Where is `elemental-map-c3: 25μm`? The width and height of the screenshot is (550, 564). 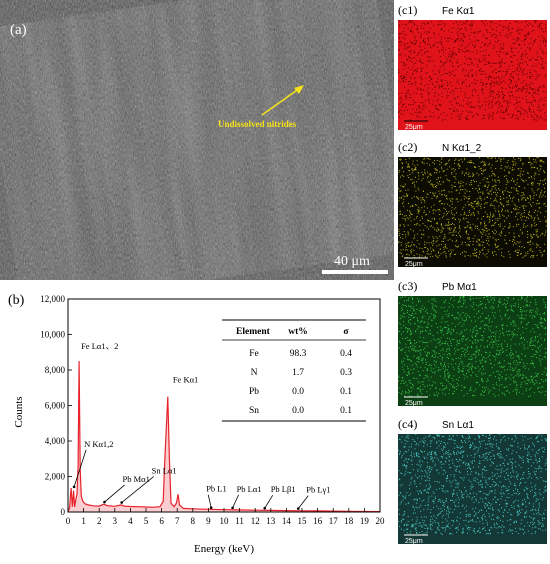
elemental-map-c3: 25μm is located at coordinates (472, 351).